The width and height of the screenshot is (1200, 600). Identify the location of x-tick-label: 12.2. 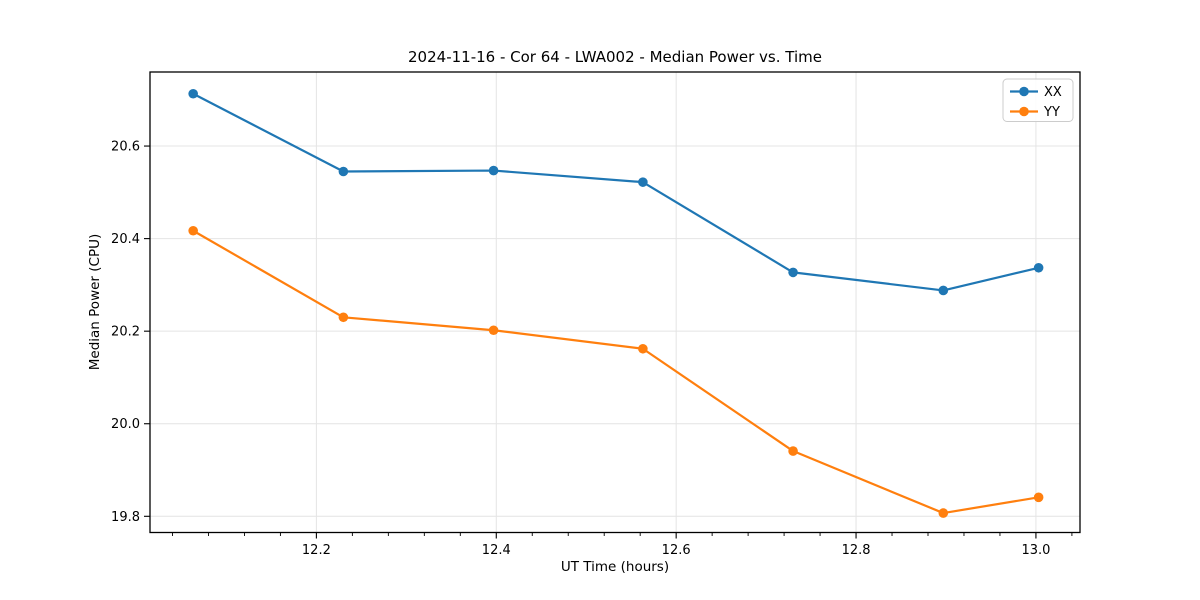
(316, 550).